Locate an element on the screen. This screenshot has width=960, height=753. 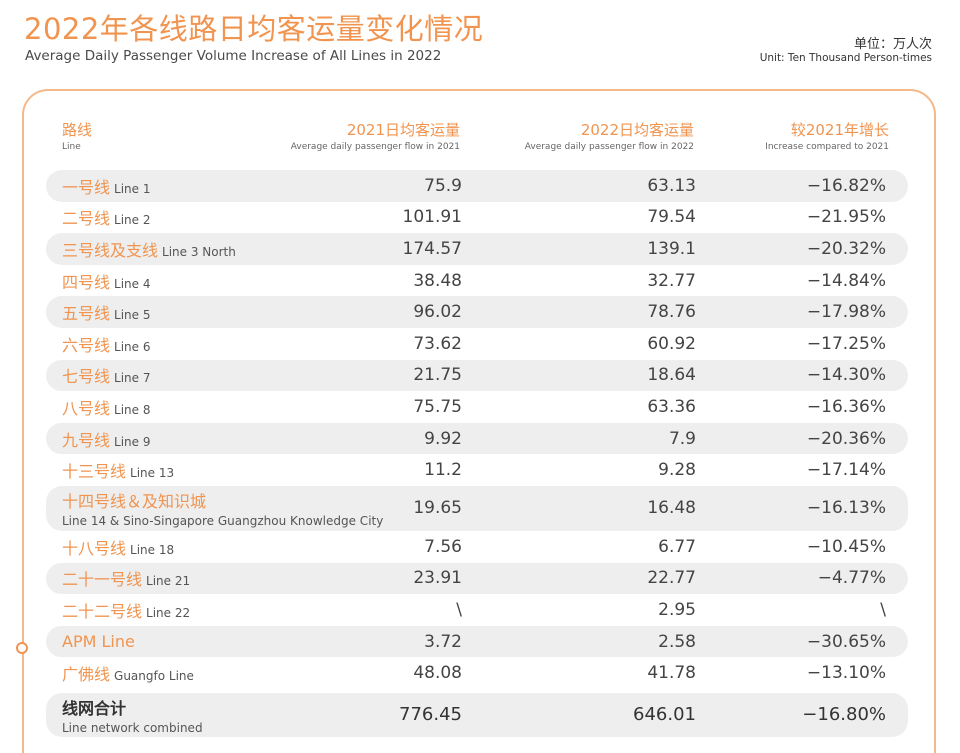
value-2022: 41.78 is located at coordinates (671, 673).